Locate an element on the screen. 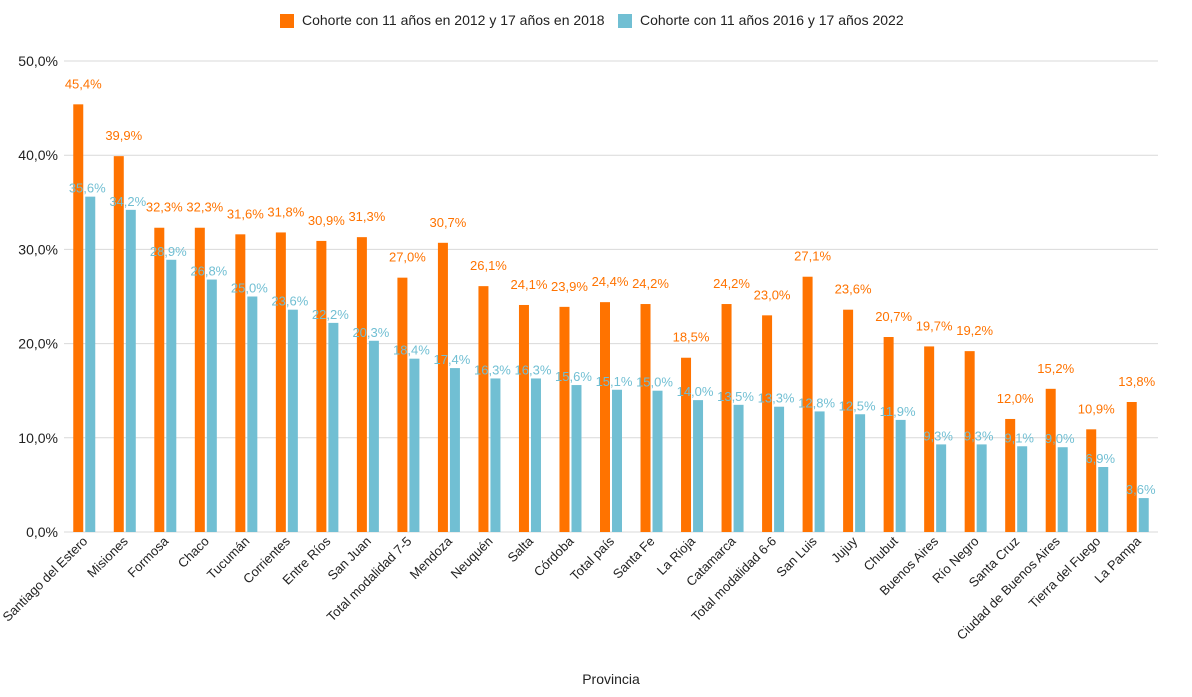  data-label-series-2: 15,1% is located at coordinates (614, 381).